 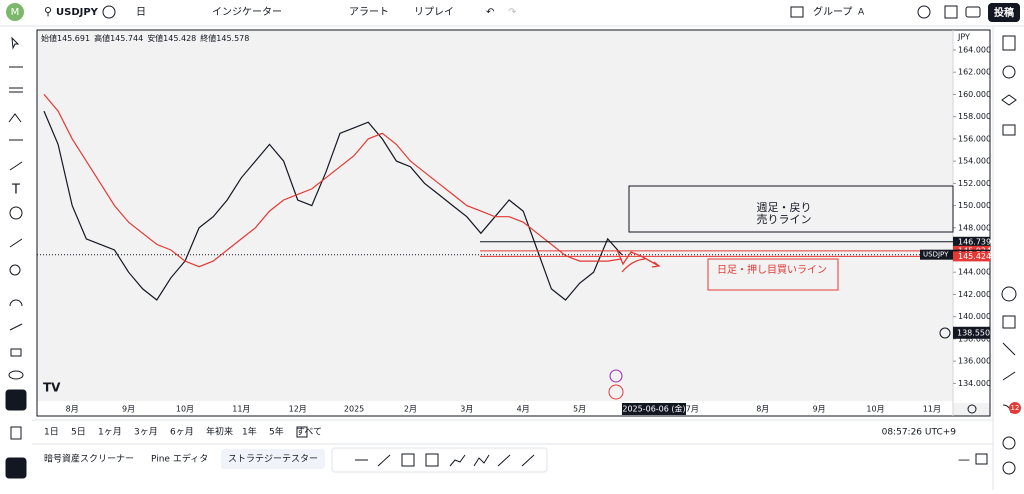 What do you see at coordinates (692, 409) in the screenshot?
I see `x-tick-label: 7月` at bounding box center [692, 409].